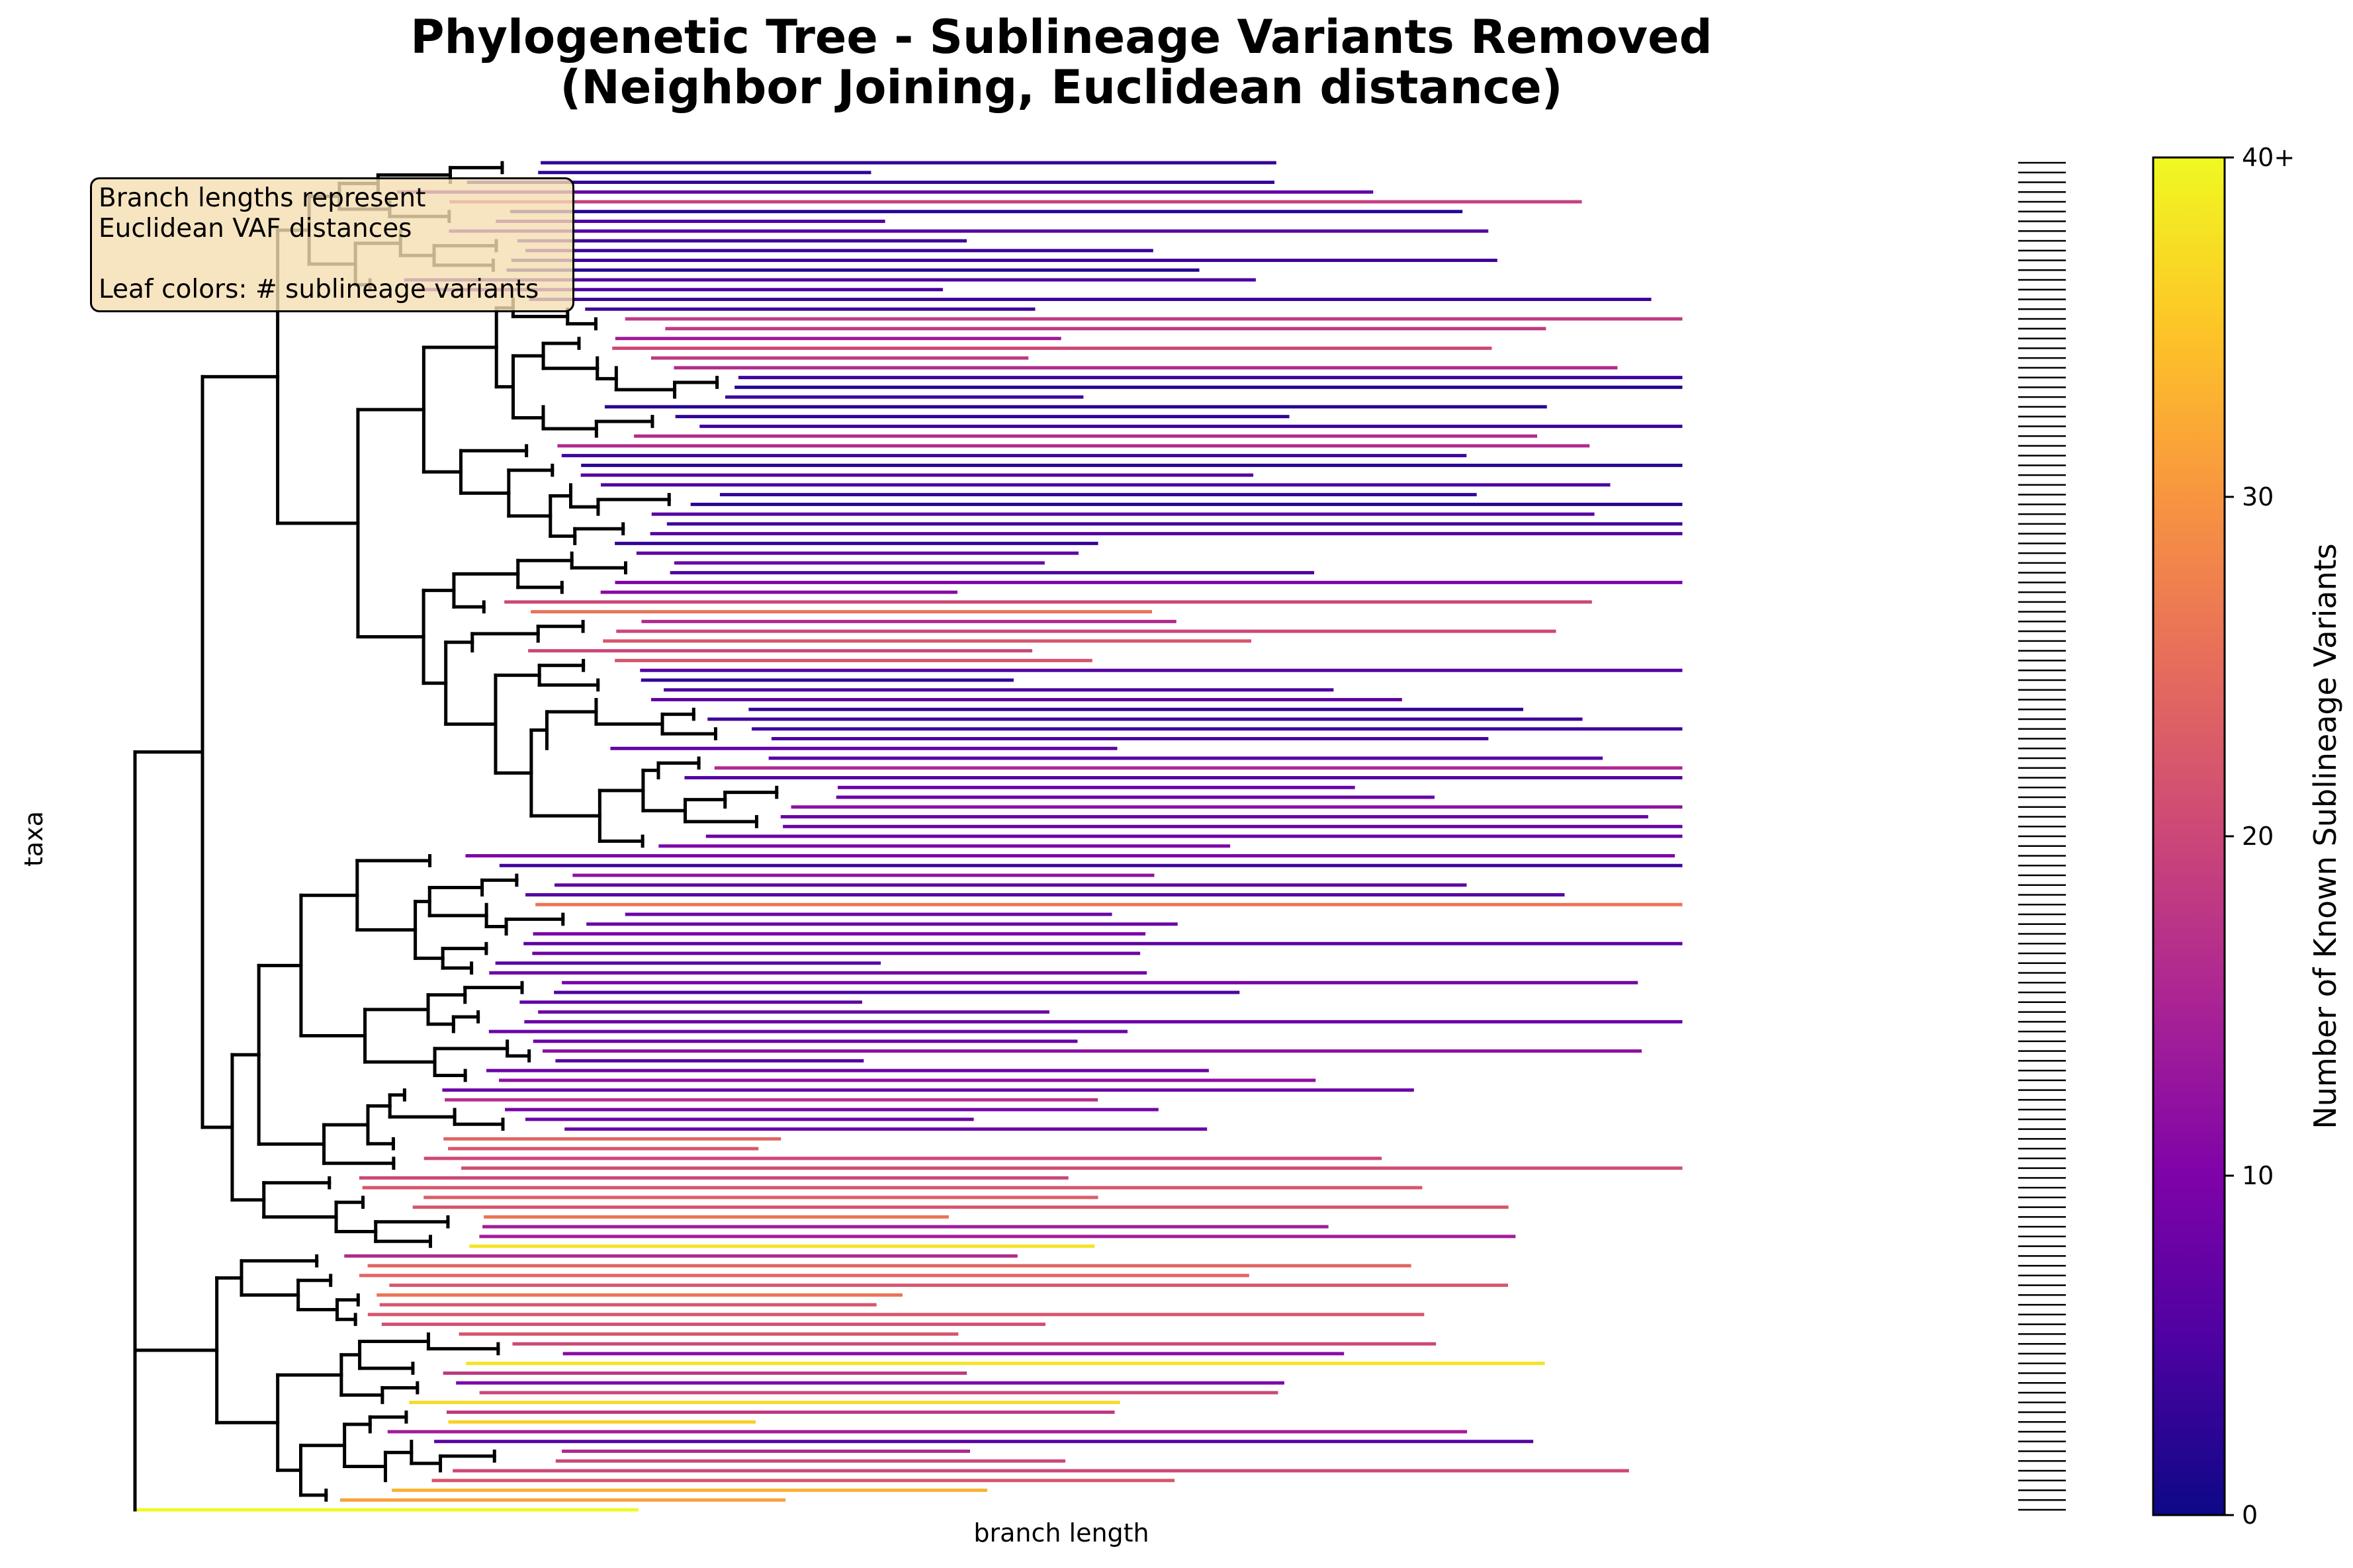 The image size is (2353, 1568). Describe the element at coordinates (319, 289) in the screenshot. I see `annotation-line-3: Leaf colors: # sublineage variants` at that location.